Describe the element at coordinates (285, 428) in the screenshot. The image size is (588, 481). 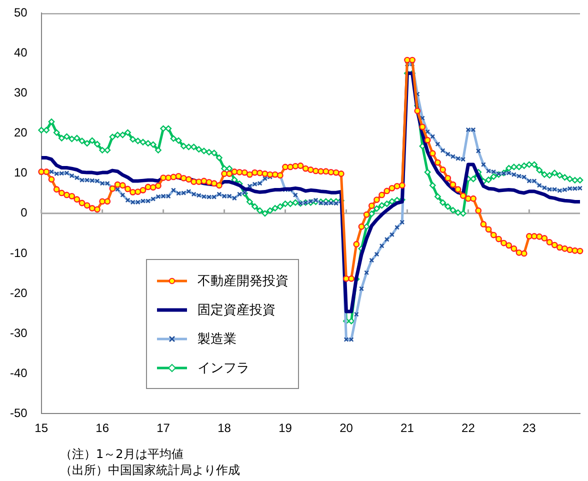
I see `x-tick-label: 19` at that location.